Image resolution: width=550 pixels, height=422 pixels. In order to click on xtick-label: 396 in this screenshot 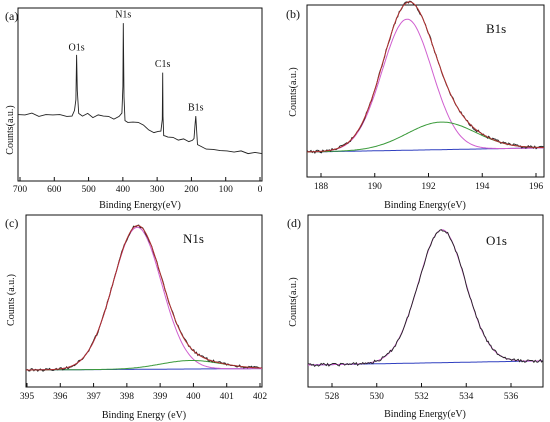, I will do `click(60, 397)`.